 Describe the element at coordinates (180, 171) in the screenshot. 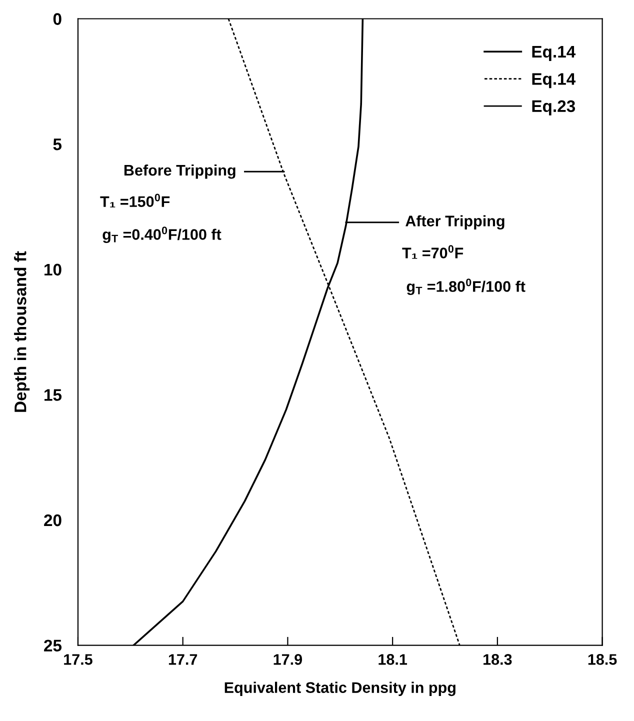

I see `annotation: Before Tripping` at that location.